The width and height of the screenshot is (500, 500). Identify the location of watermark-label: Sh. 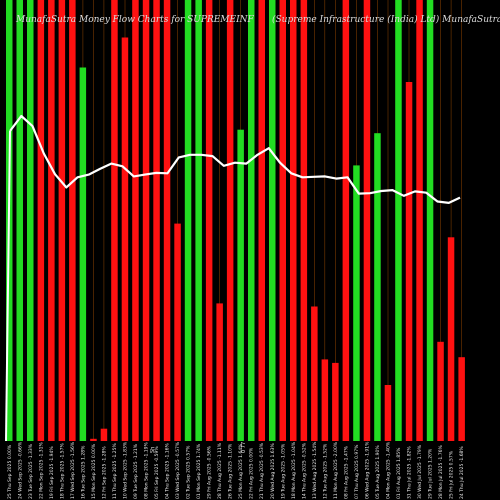
(153, 450).